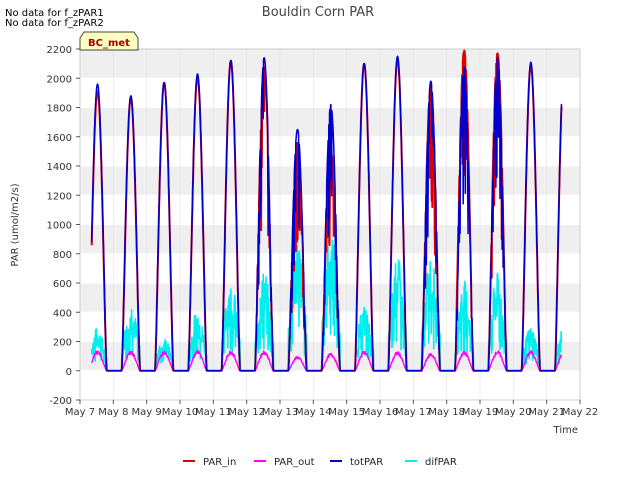  What do you see at coordinates (54, 13) in the screenshot?
I see `no-data-note-zpar1: No data for f_zPAR1` at bounding box center [54, 13].